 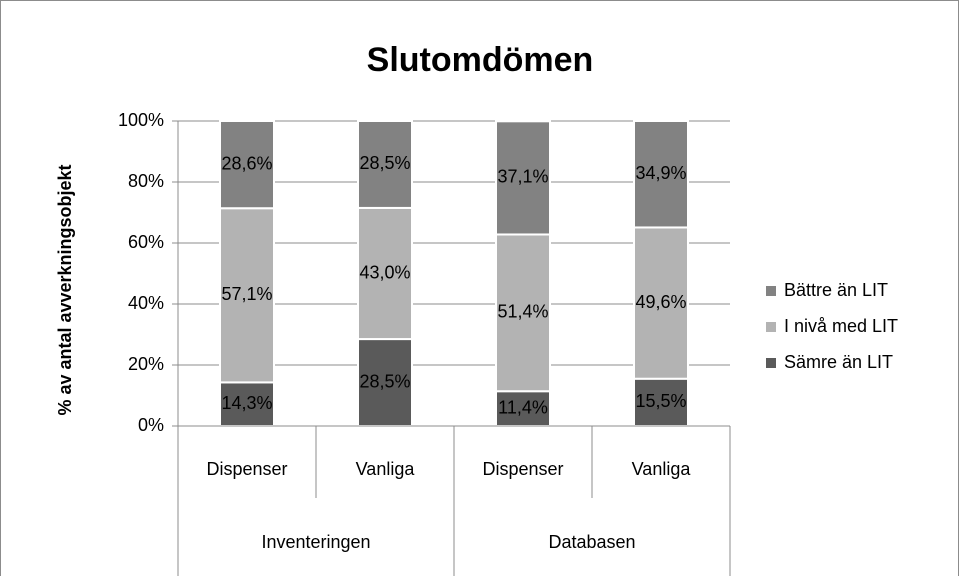 I want to click on y-tick-label: 0%, so click(x=151, y=425).